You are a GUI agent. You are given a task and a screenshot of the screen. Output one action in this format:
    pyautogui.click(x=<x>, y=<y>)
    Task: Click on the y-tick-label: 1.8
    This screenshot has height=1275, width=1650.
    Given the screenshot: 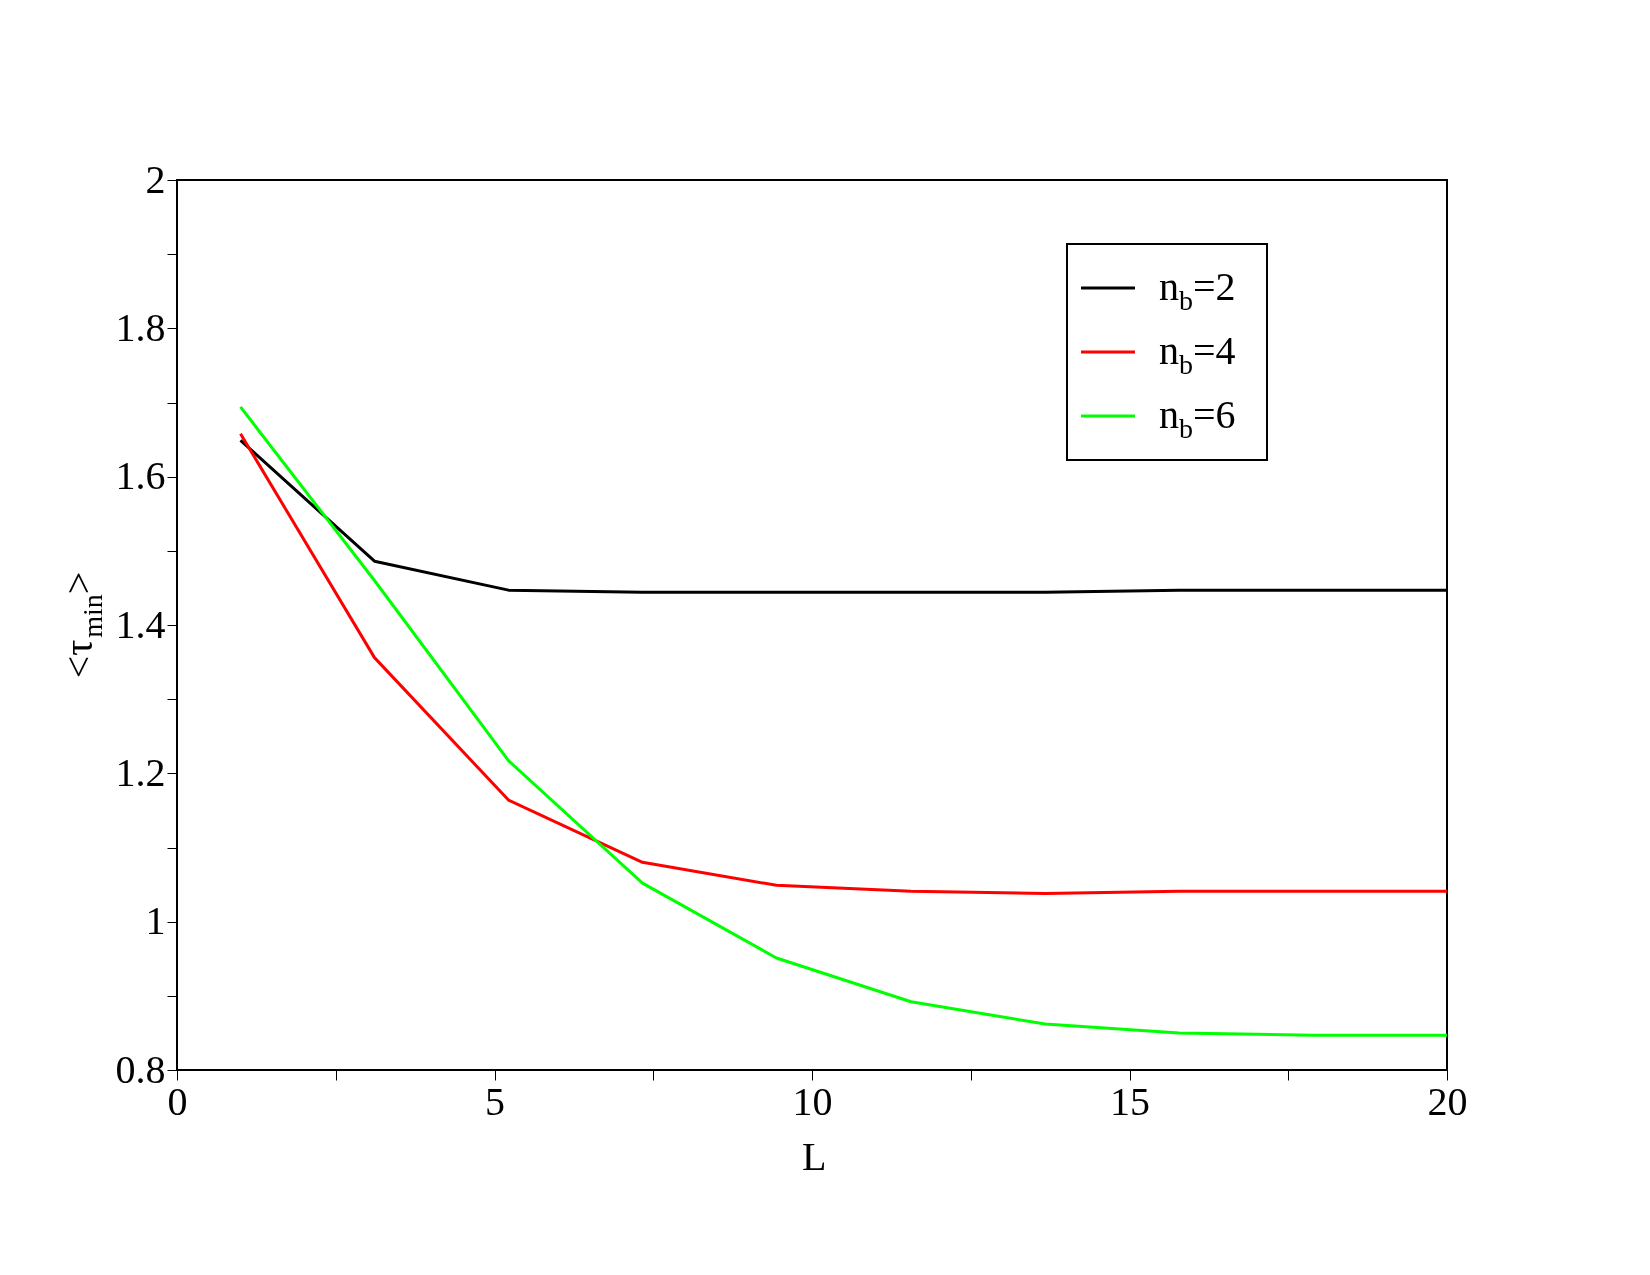 What is the action you would take?
    pyautogui.click(x=140, y=327)
    